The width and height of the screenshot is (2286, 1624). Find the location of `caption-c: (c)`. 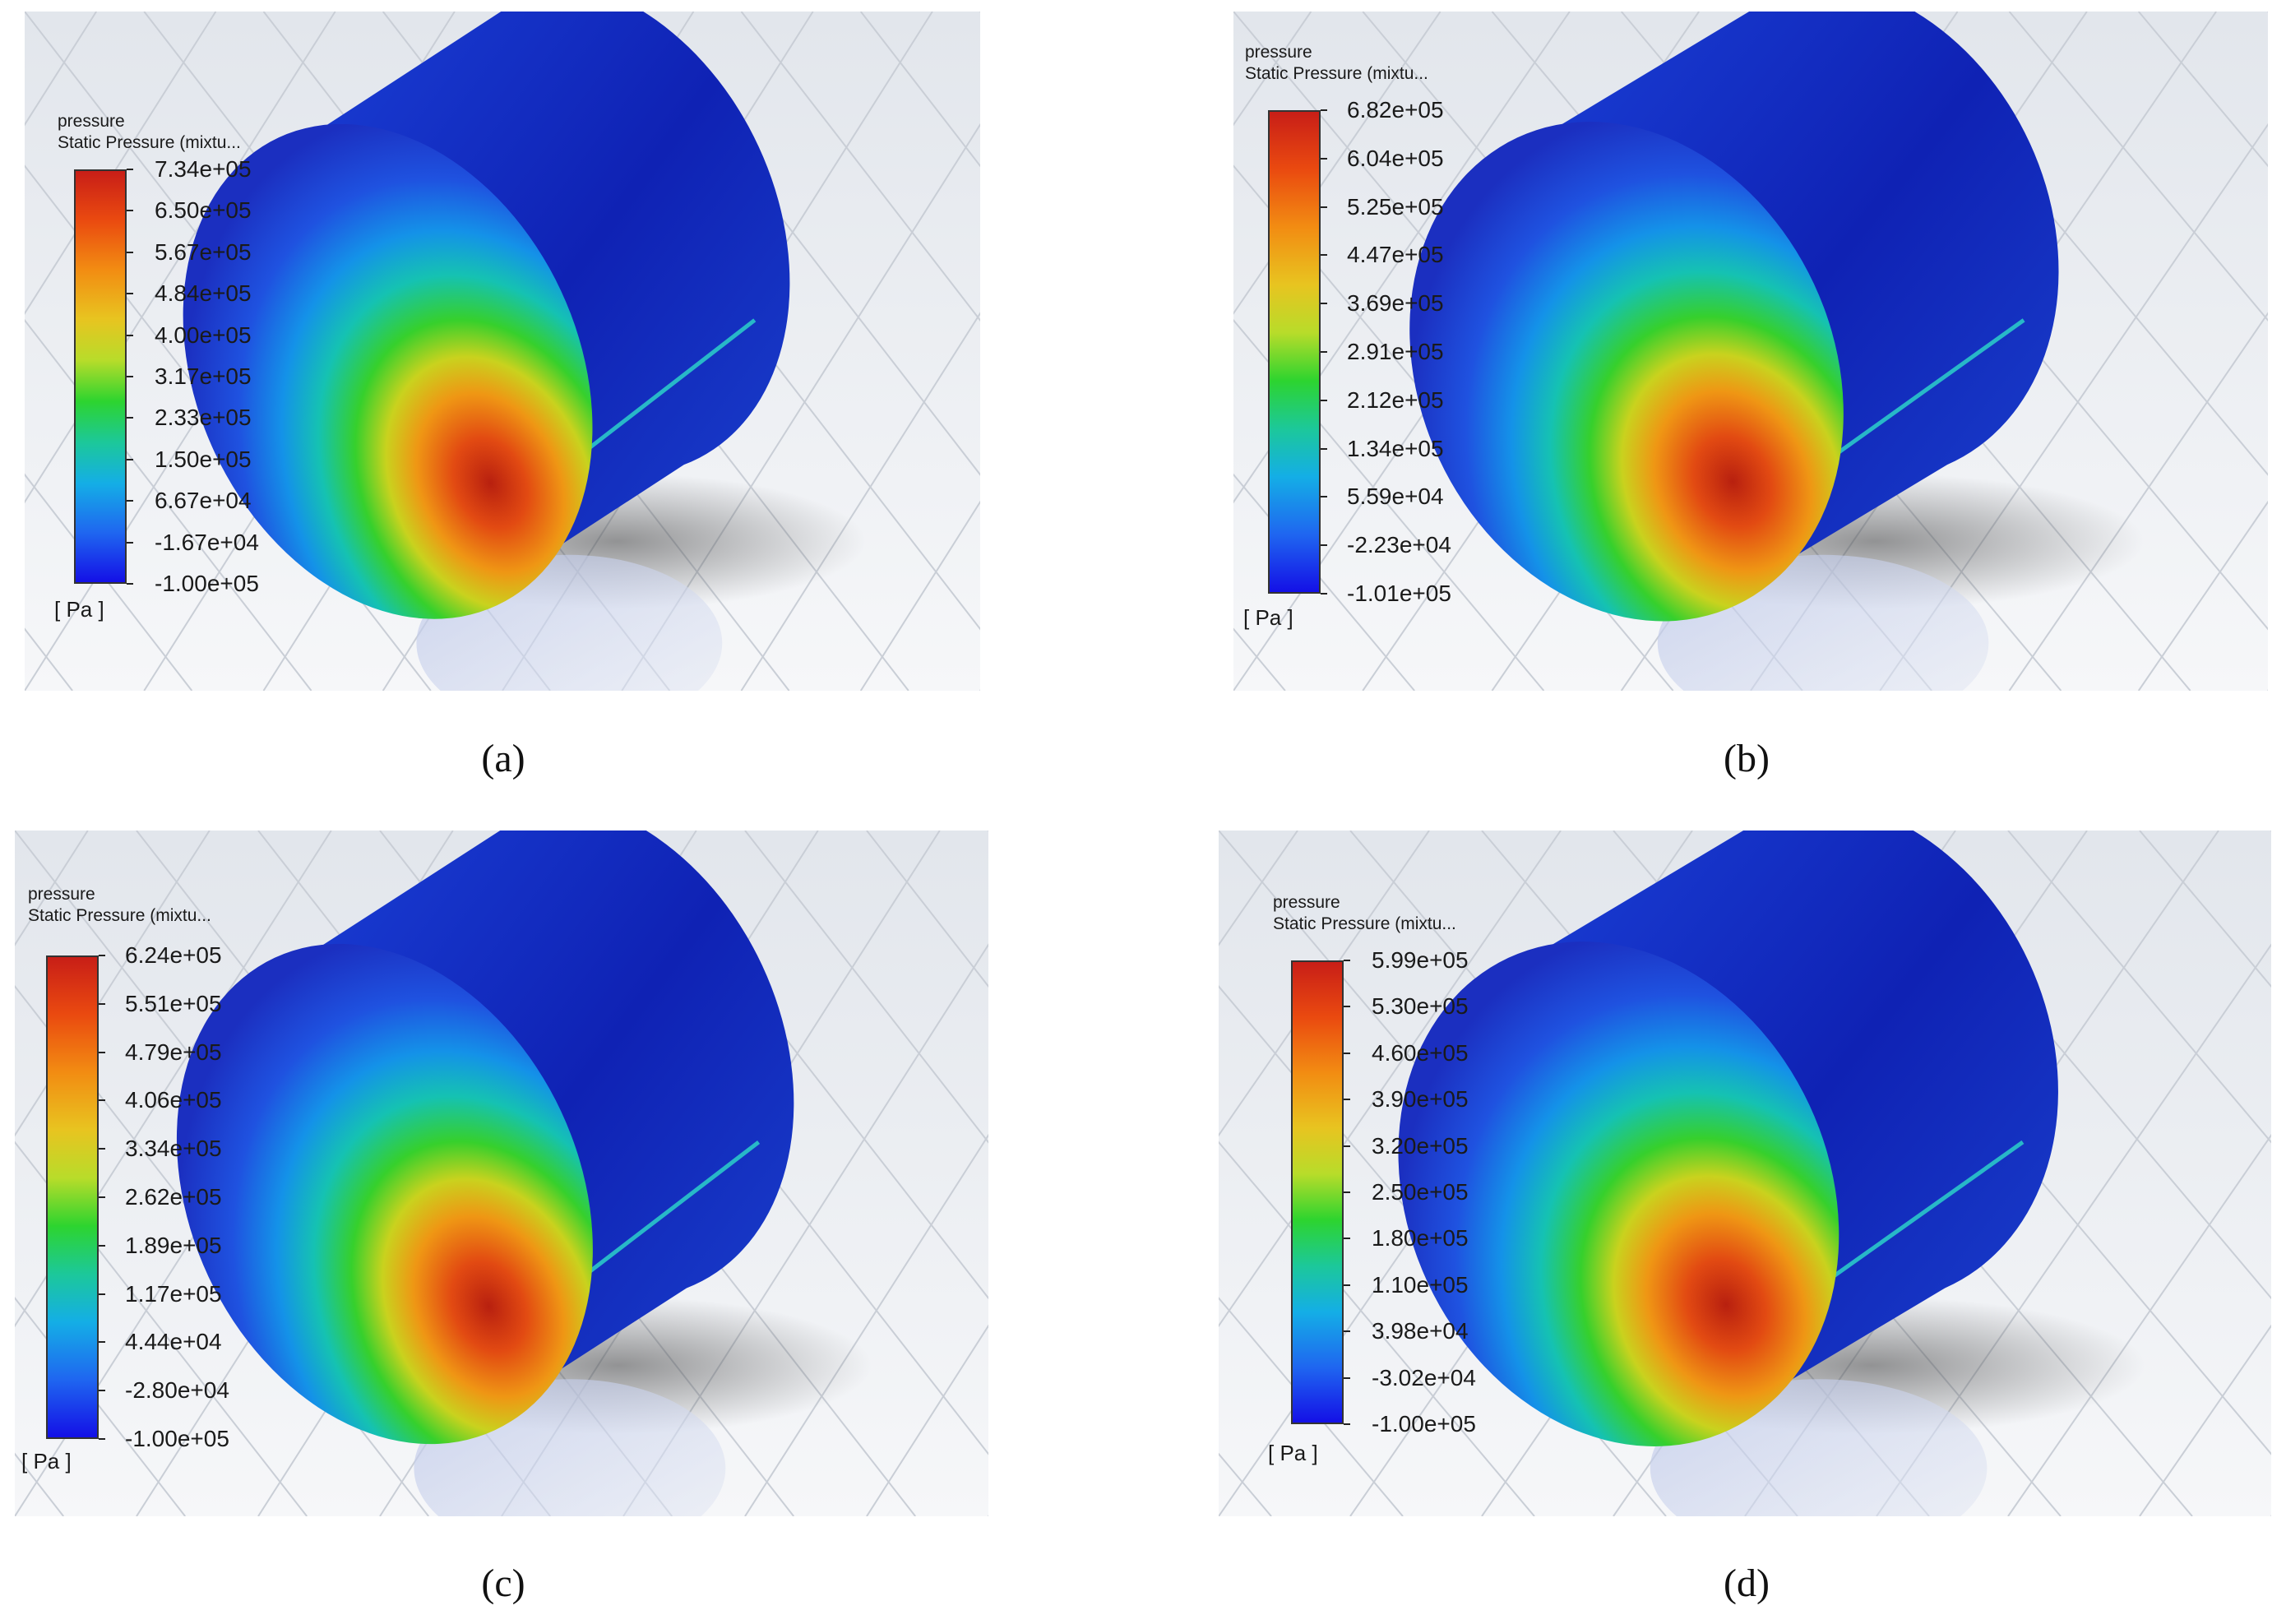

caption-c: (c) is located at coordinates (503, 1583).